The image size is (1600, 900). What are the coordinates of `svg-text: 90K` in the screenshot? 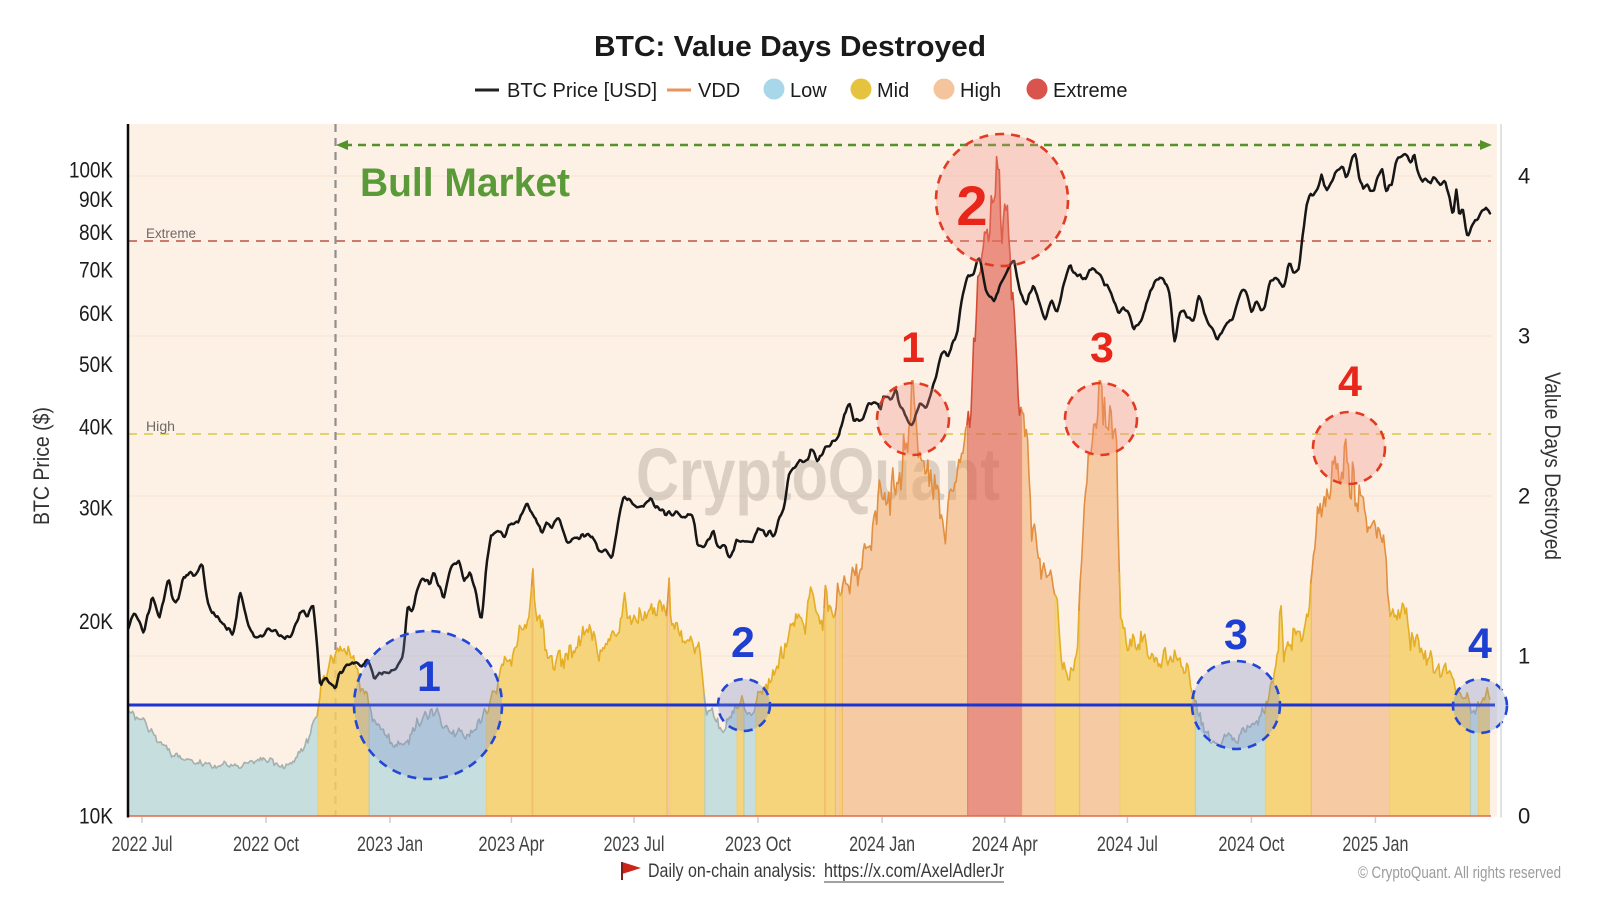 It's located at (96, 199).